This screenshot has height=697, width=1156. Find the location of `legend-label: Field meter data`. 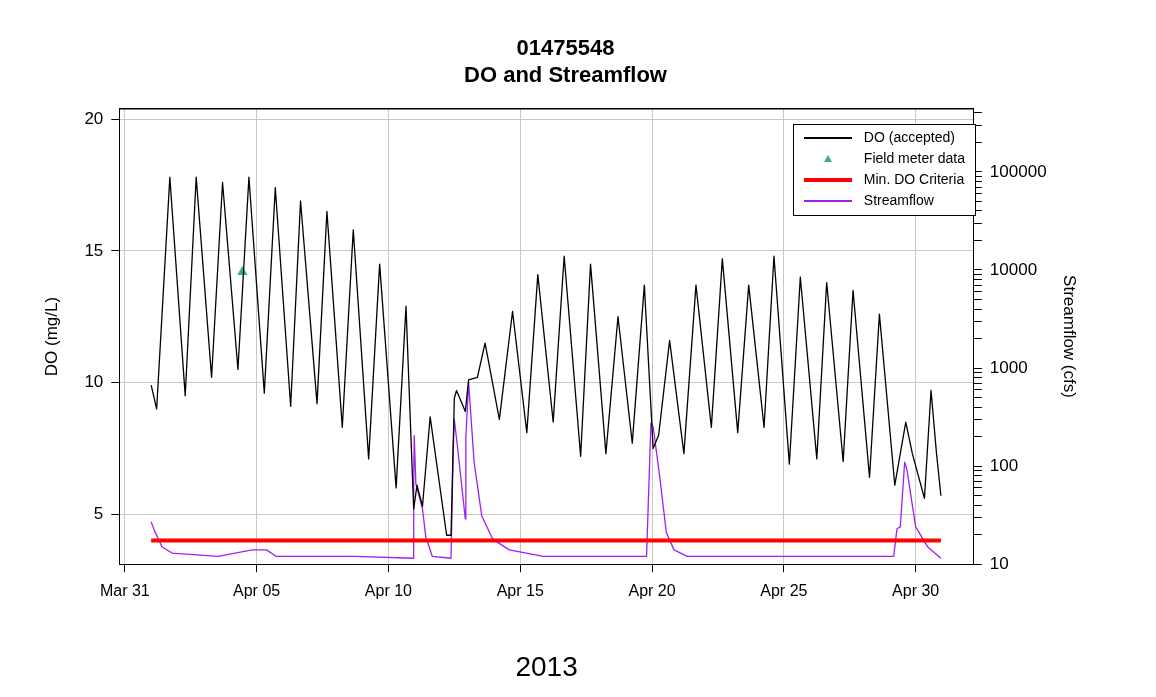

legend-label: Field meter data is located at coordinates (914, 158).